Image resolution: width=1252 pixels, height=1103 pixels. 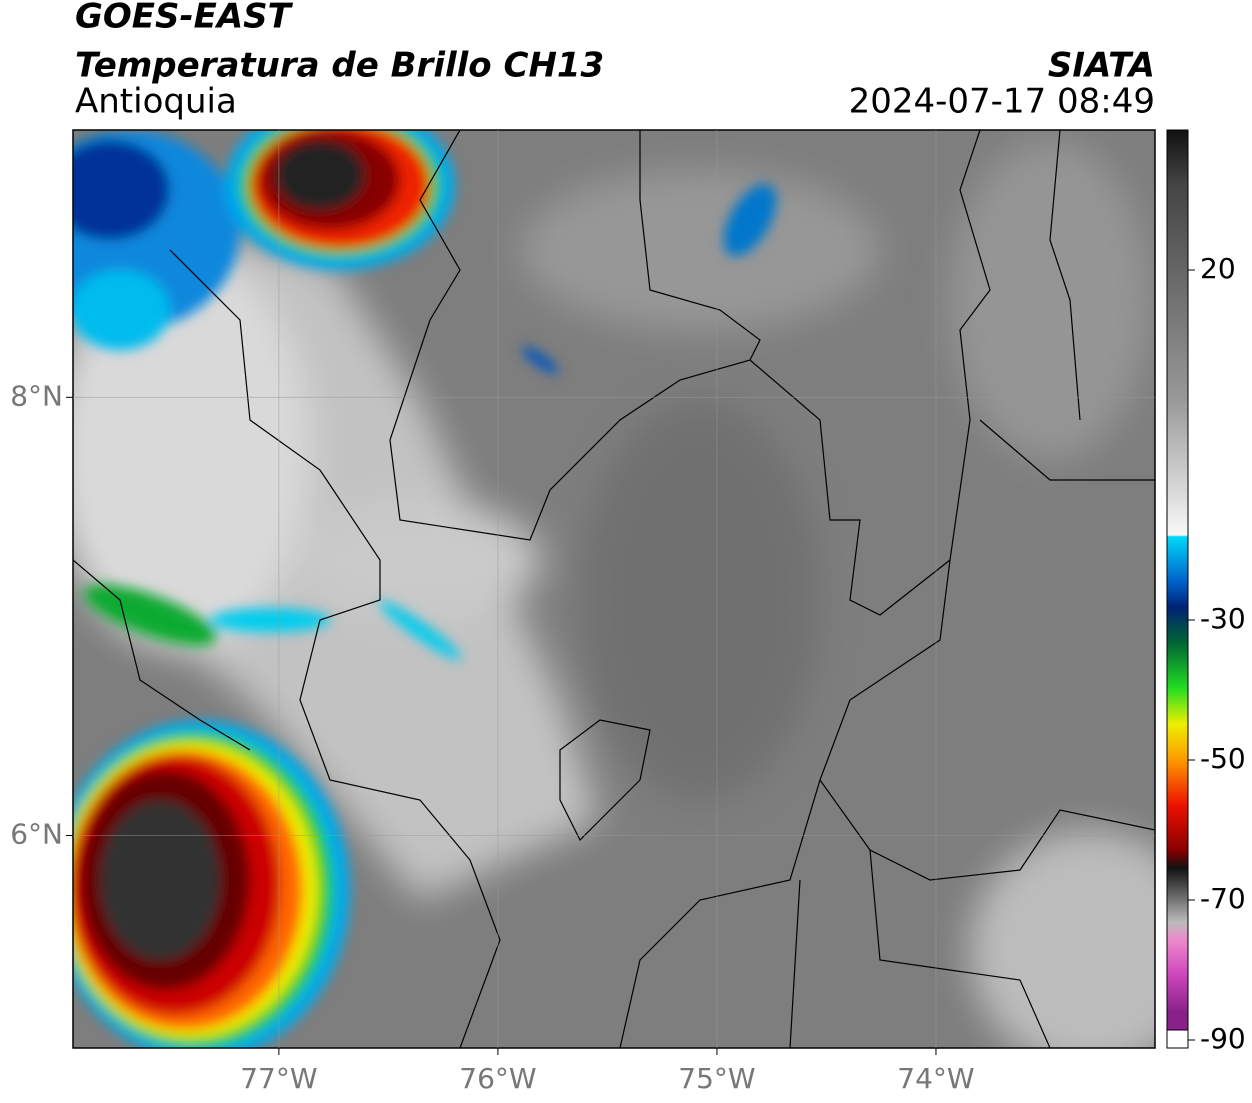 I want to click on x-tick-label: 74°W, so click(x=935, y=1078).